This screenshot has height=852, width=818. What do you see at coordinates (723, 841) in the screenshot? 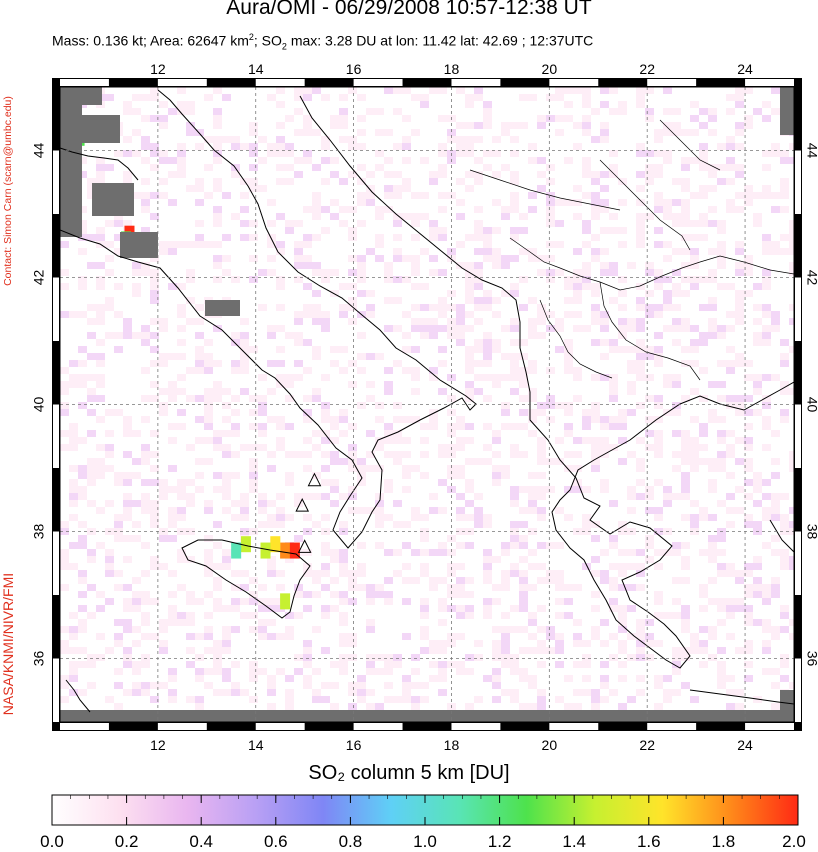
I see `colorbar-tick-label: 1.8` at bounding box center [723, 841].